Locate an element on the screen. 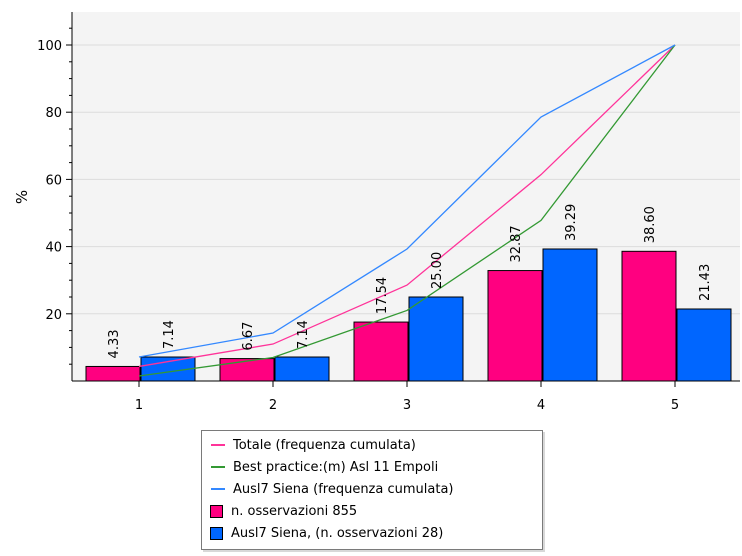 The height and width of the screenshot is (556, 742). y-ticks: 20 40 60 80 100 is located at coordinates (54, 196).